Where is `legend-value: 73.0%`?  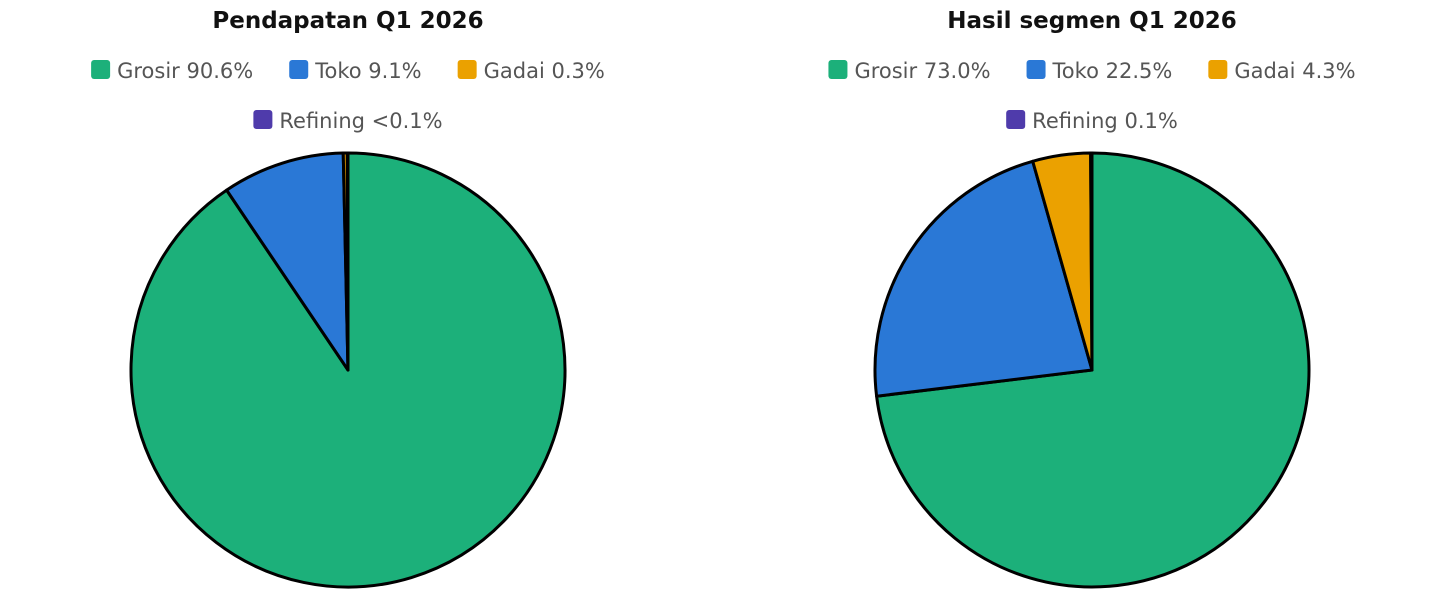 legend-value: 73.0% is located at coordinates (957, 71).